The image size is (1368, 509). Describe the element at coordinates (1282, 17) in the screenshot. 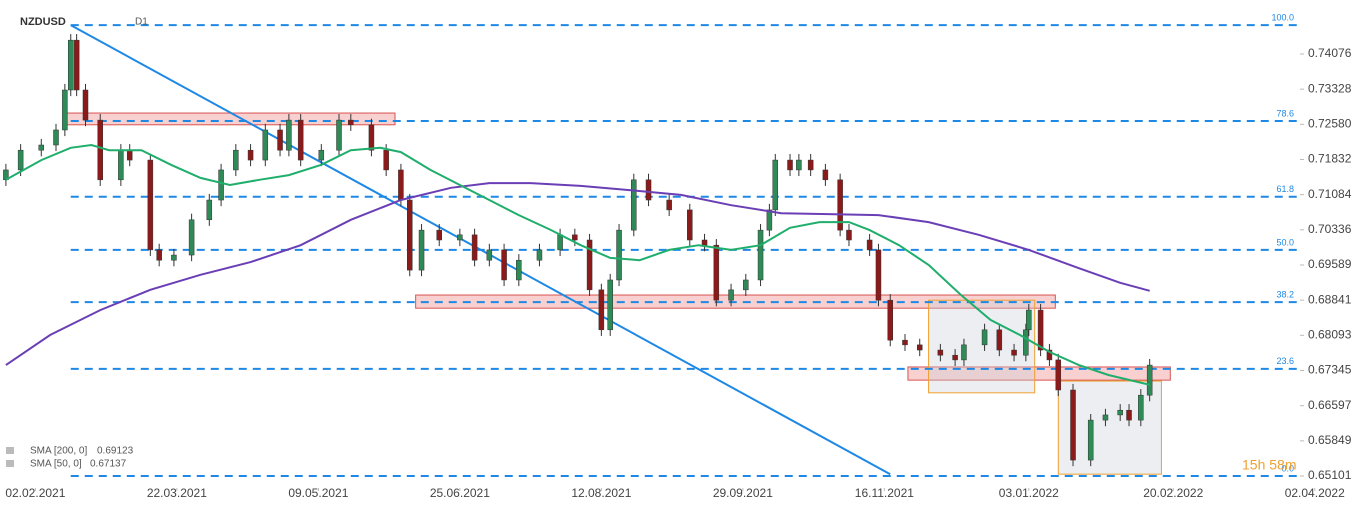

I see `fib-label: 100.0` at that location.